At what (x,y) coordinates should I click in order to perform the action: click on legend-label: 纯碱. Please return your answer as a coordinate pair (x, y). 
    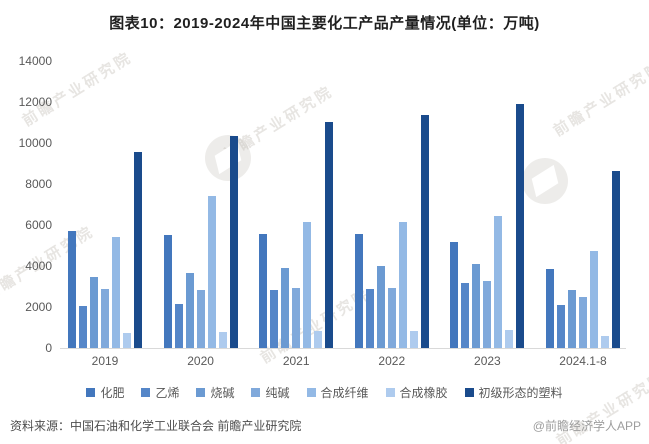
    Looking at the image, I should click on (277, 393).